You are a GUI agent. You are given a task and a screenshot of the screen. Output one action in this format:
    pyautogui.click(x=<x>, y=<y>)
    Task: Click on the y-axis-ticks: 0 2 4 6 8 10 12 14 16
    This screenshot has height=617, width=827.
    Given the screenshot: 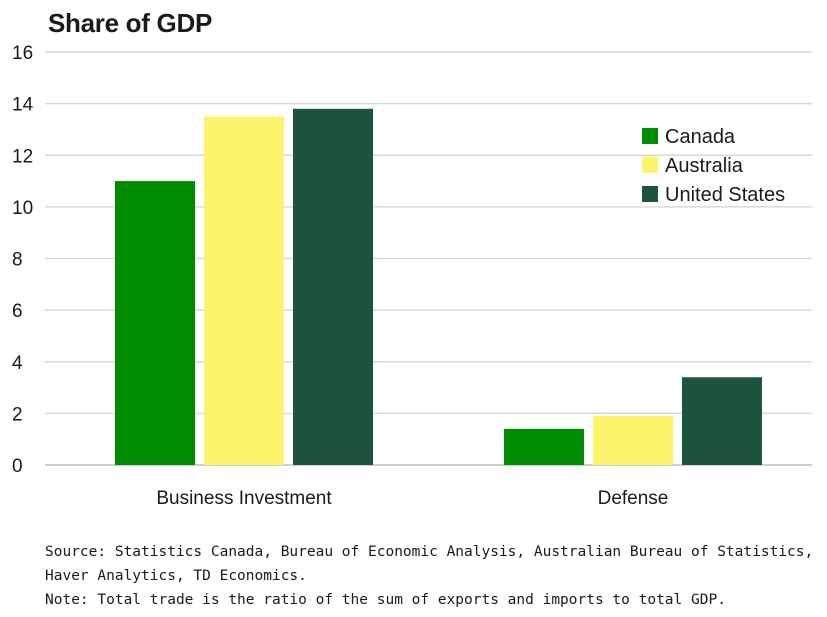 What is the action you would take?
    pyautogui.click(x=23, y=260)
    